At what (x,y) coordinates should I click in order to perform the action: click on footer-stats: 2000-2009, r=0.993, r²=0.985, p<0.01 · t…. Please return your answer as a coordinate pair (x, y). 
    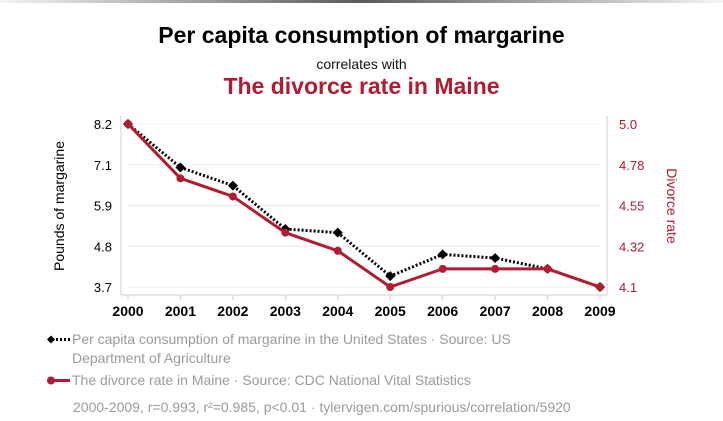
    Looking at the image, I should click on (322, 407).